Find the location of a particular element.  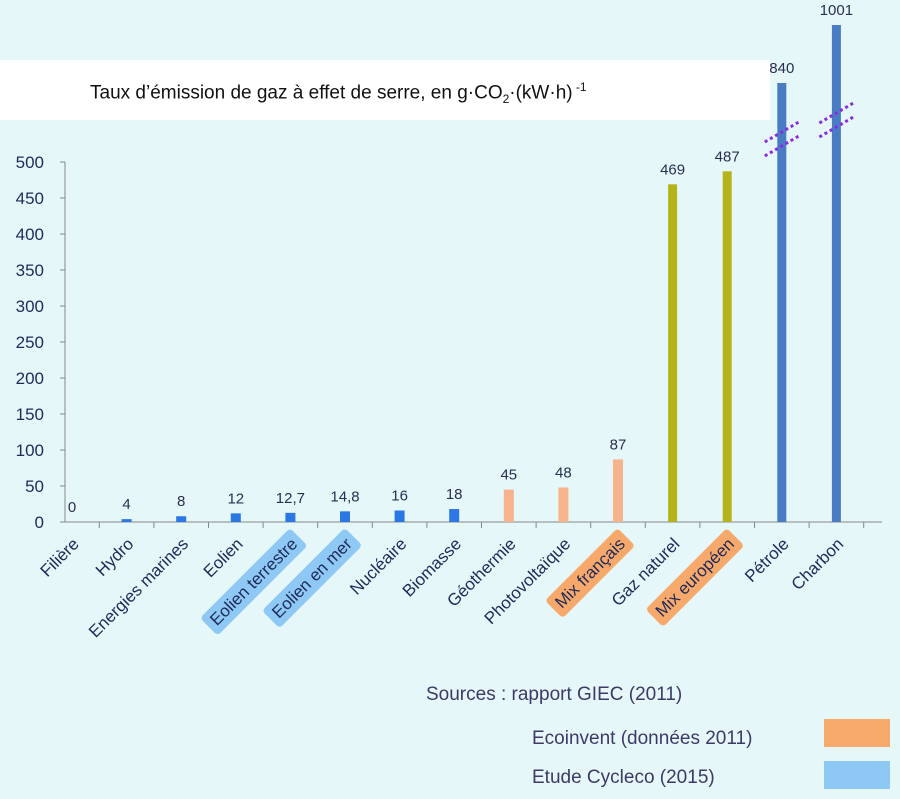

category-label-group: Charbon is located at coordinates (818, 564).